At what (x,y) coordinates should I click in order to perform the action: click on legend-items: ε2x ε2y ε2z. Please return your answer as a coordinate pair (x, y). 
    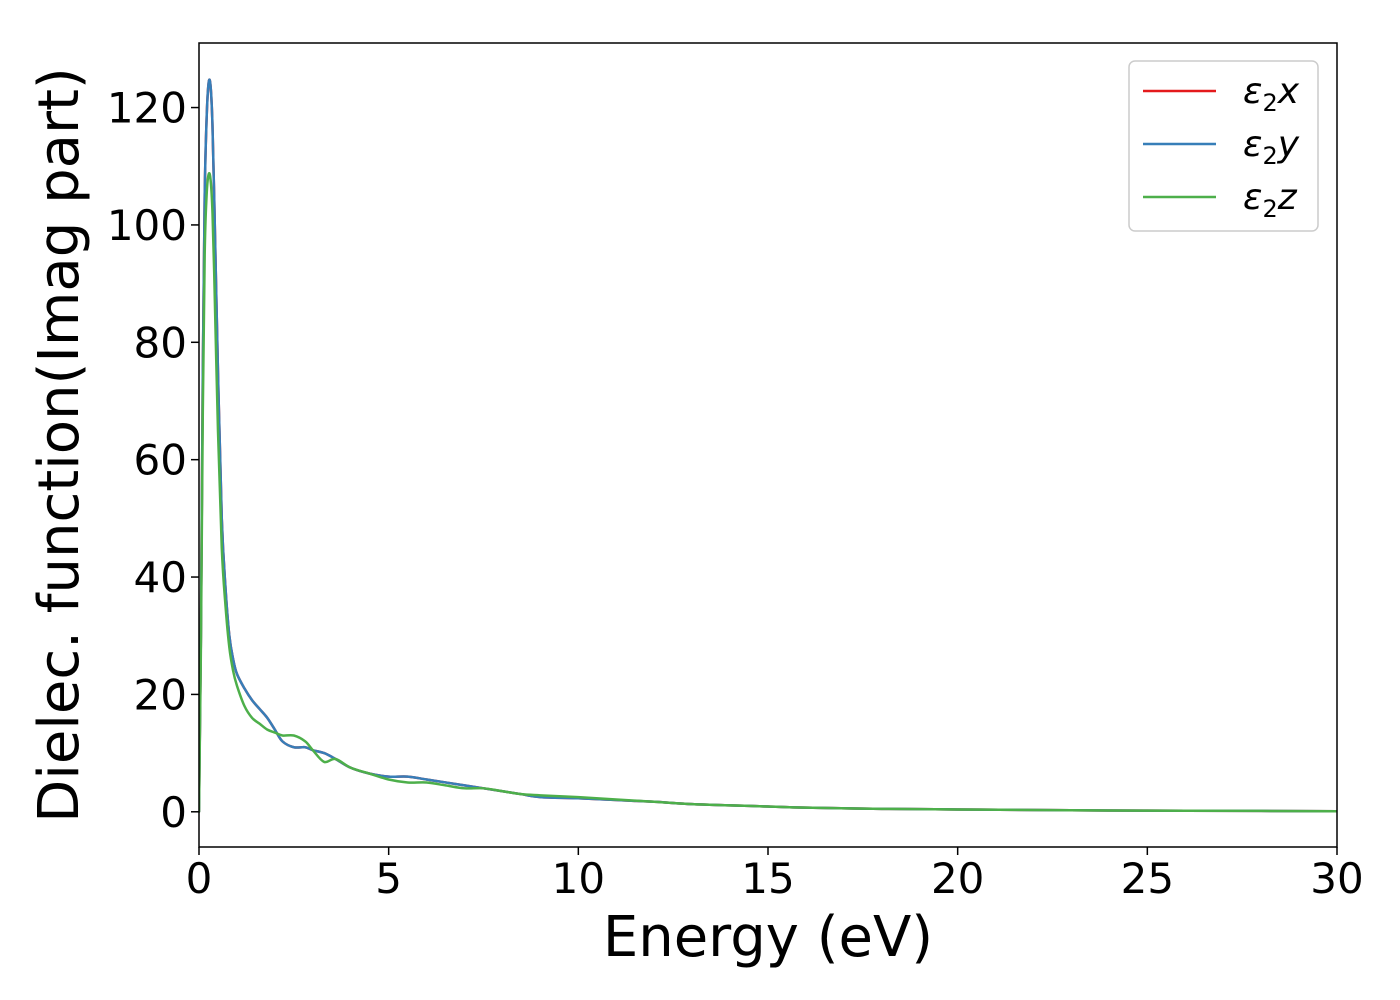
    Looking at the image, I should click on (1221, 147).